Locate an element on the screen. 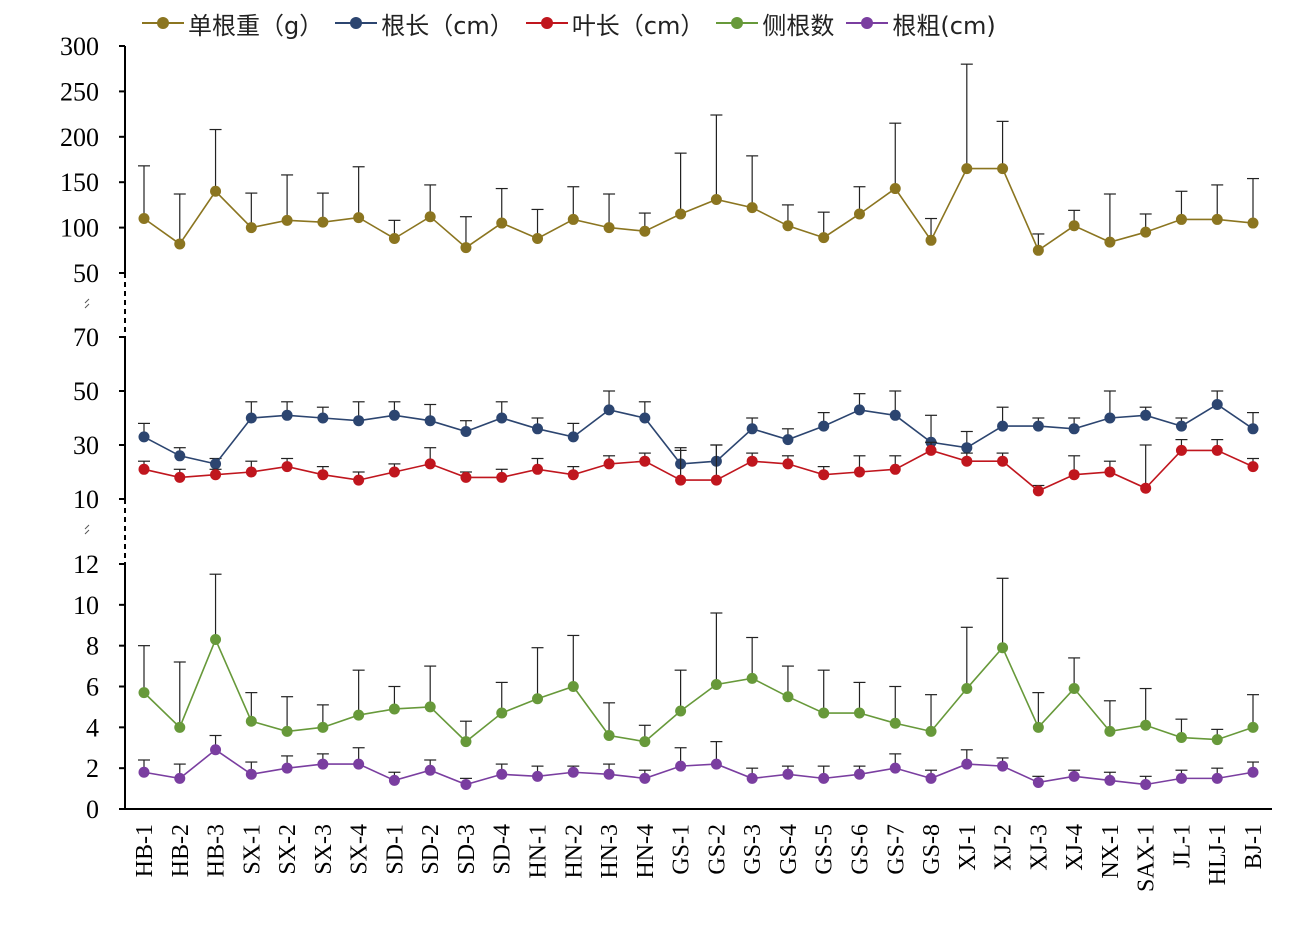 Image resolution: width=1299 pixels, height=927 pixels. legend-marker-root-diameter is located at coordinates (867, 23).